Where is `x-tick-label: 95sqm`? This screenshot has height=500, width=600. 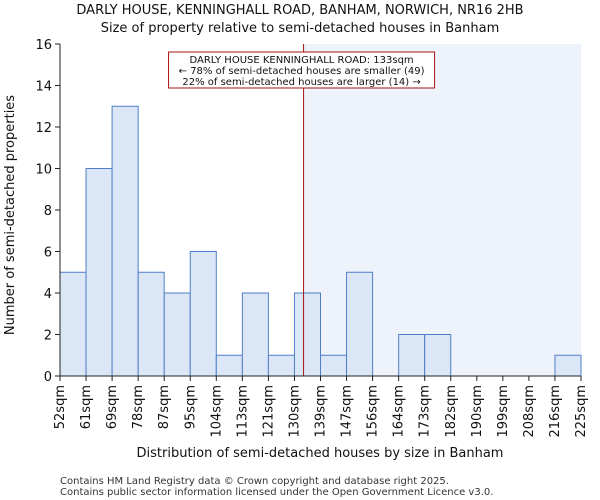
x-tick-label: 95sqm is located at coordinates (190, 407).